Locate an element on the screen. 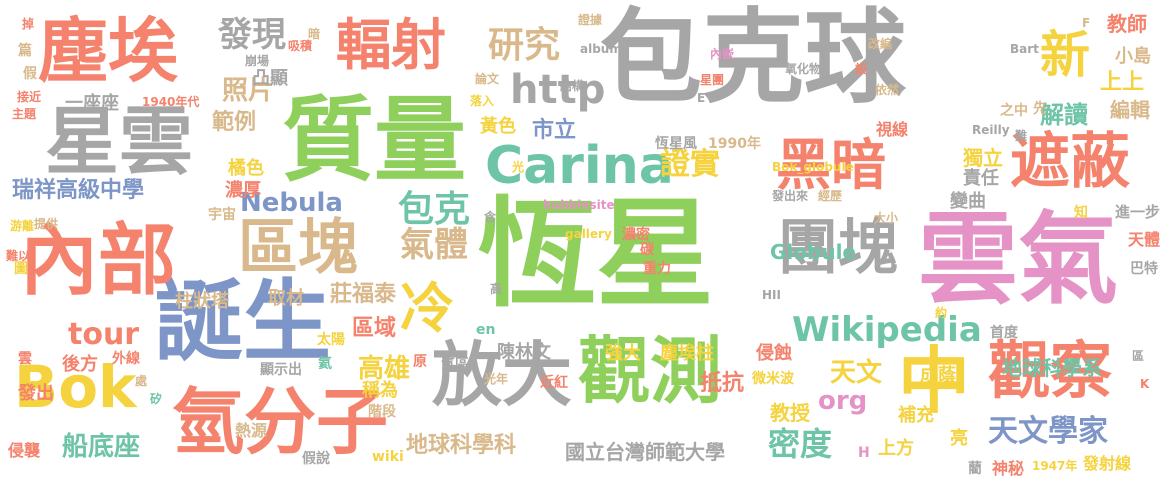 The height and width of the screenshot is (482, 1175). word-cloud-term: http is located at coordinates (558, 90).